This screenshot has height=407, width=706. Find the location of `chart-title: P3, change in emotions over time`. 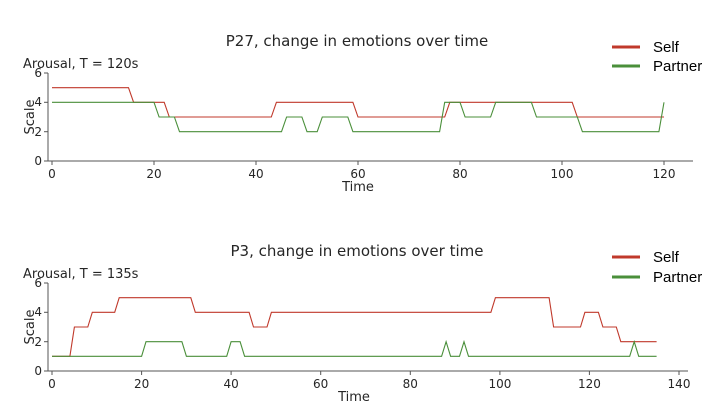

chart-title: P3, change in emotions over time is located at coordinates (357, 251).